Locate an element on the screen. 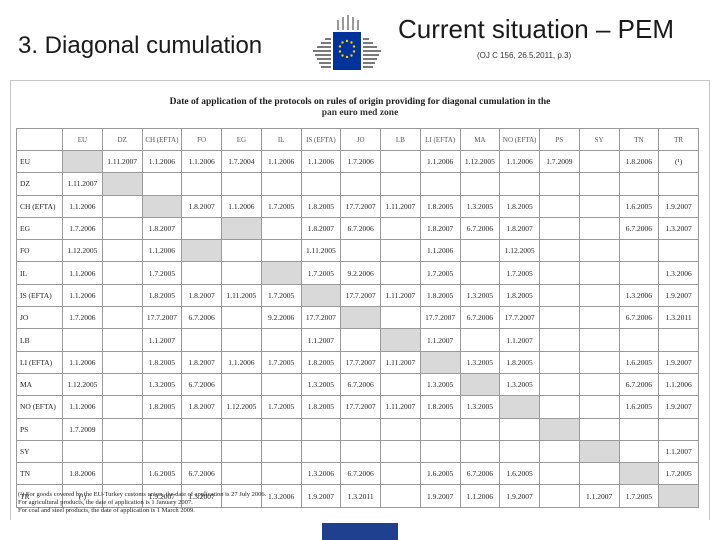 The image size is (720, 540). column-header: TN is located at coordinates (639, 139).